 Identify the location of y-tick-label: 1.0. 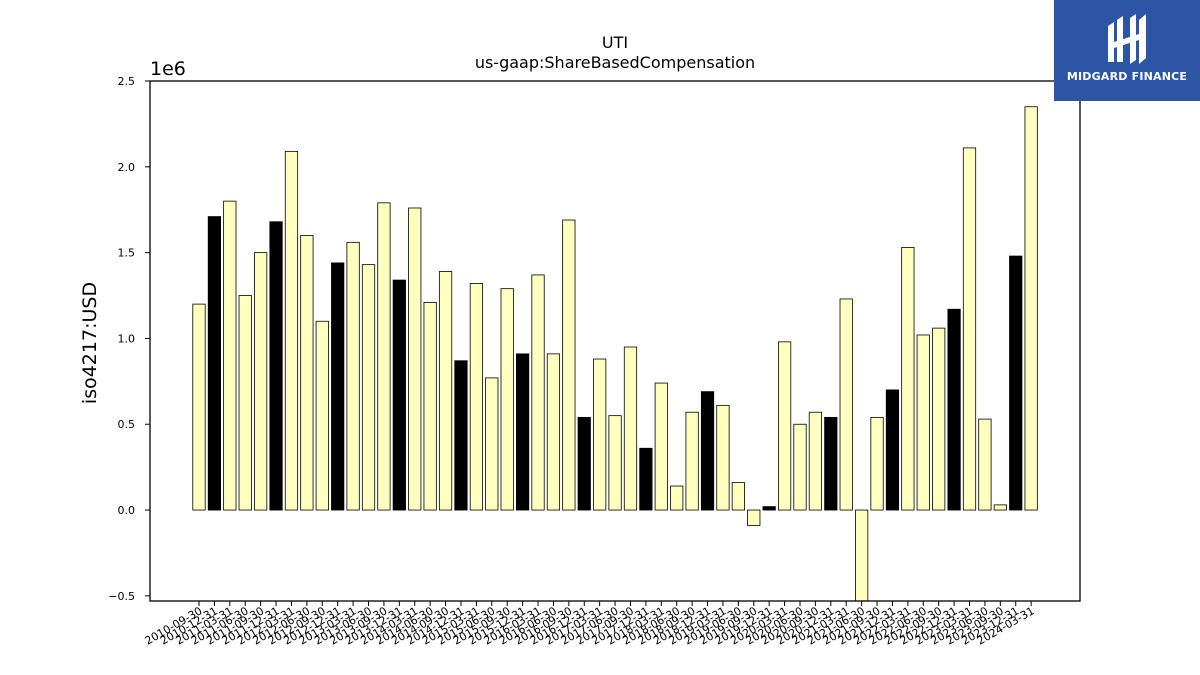
(127, 338).